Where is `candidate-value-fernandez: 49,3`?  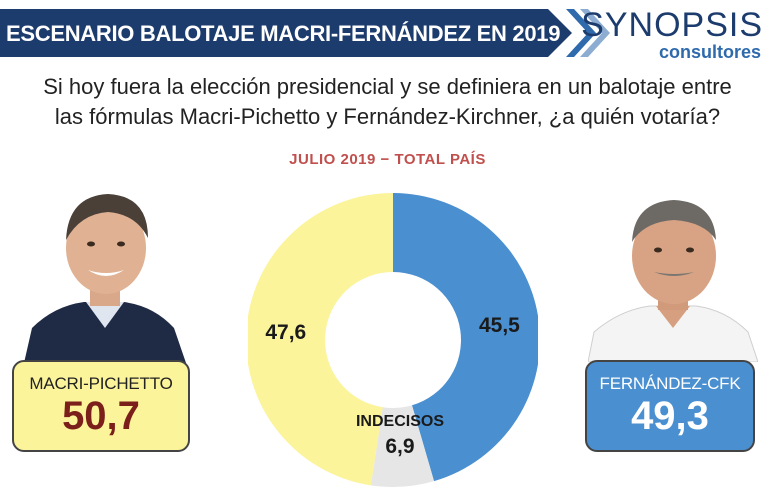
candidate-value-fernandez: 49,3 is located at coordinates (670, 416).